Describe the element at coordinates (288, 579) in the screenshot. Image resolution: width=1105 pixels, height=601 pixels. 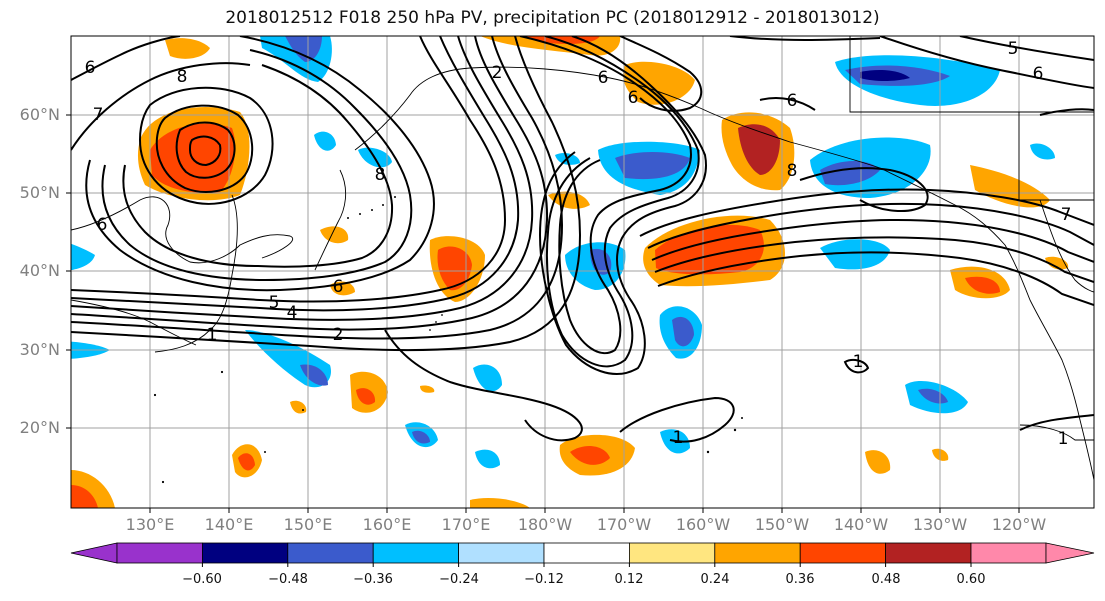
I see `colorbar-tick-label: −0.48` at that location.